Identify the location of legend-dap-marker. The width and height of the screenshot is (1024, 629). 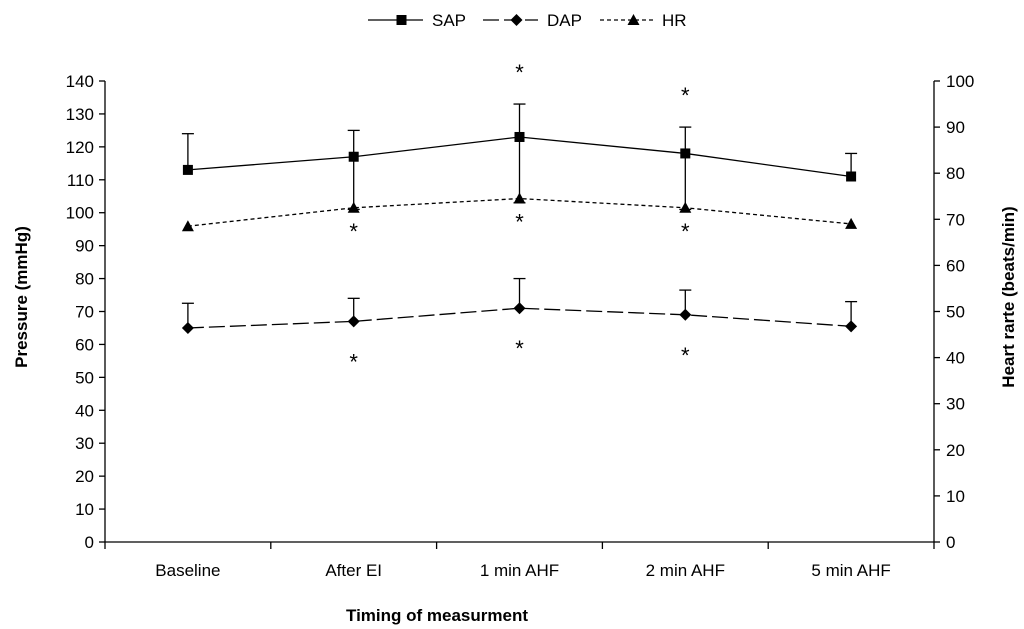
(516, 20).